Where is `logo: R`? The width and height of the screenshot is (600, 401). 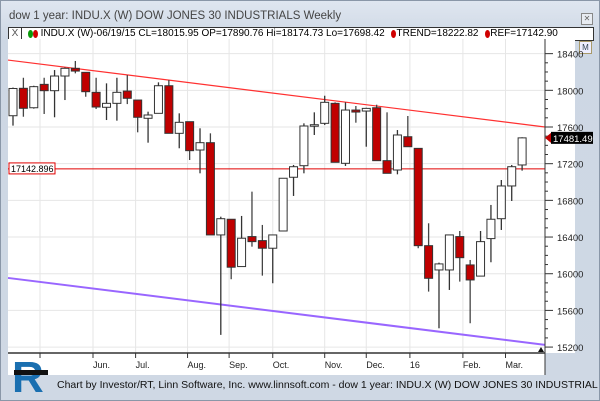 logo: R is located at coordinates (30, 377).